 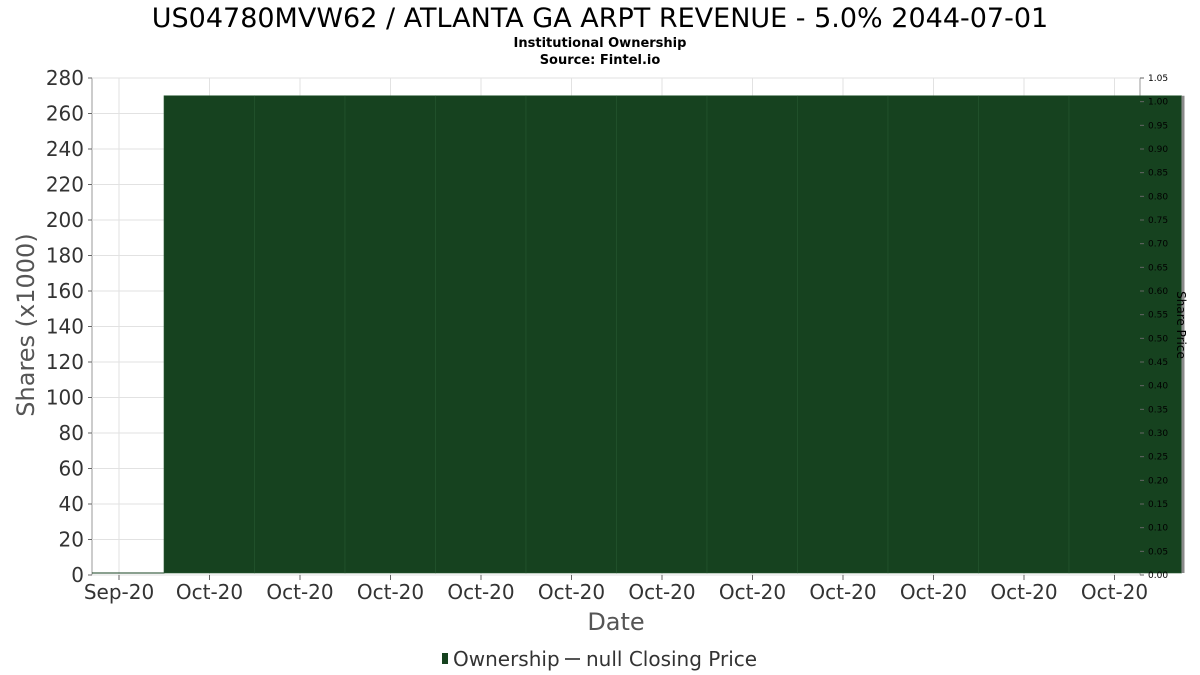 I want to click on x-tick-label: Sep-20, so click(x=119, y=592).